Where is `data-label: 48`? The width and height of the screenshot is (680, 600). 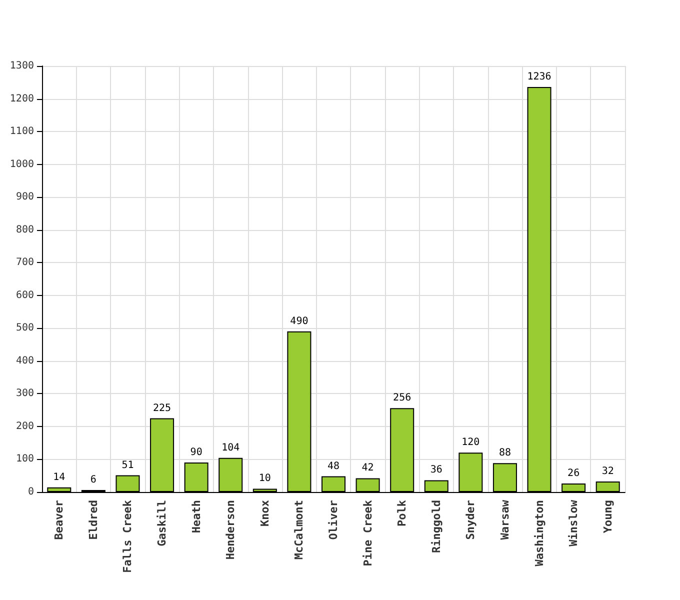
data-label: 48 is located at coordinates (333, 466).